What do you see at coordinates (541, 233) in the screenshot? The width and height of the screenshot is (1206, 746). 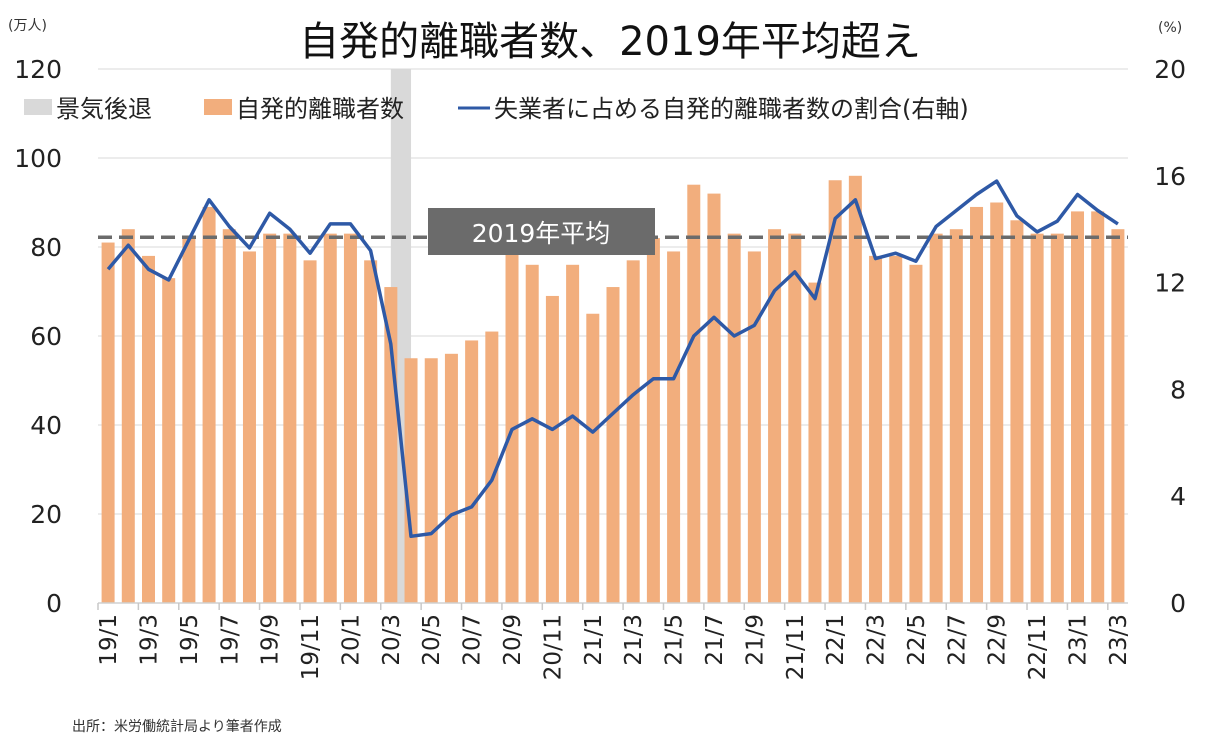 I see `reference-label: 2019年平均` at bounding box center [541, 233].